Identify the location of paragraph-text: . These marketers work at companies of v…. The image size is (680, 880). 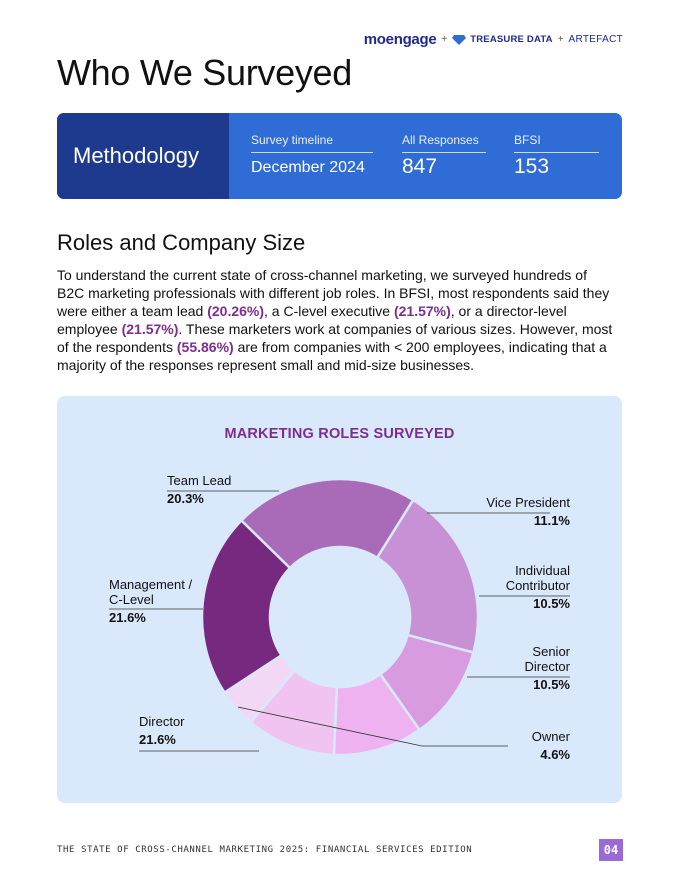
(335, 338).